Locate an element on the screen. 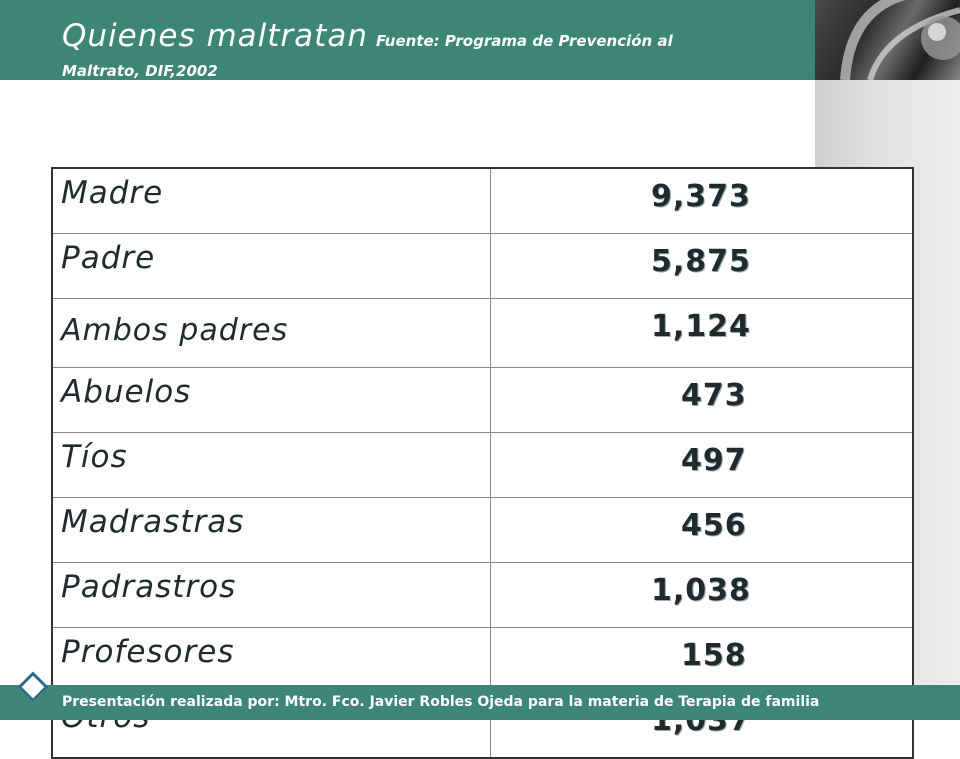 The image size is (960, 759). table-row: Abuelos 473 is located at coordinates (482, 400).